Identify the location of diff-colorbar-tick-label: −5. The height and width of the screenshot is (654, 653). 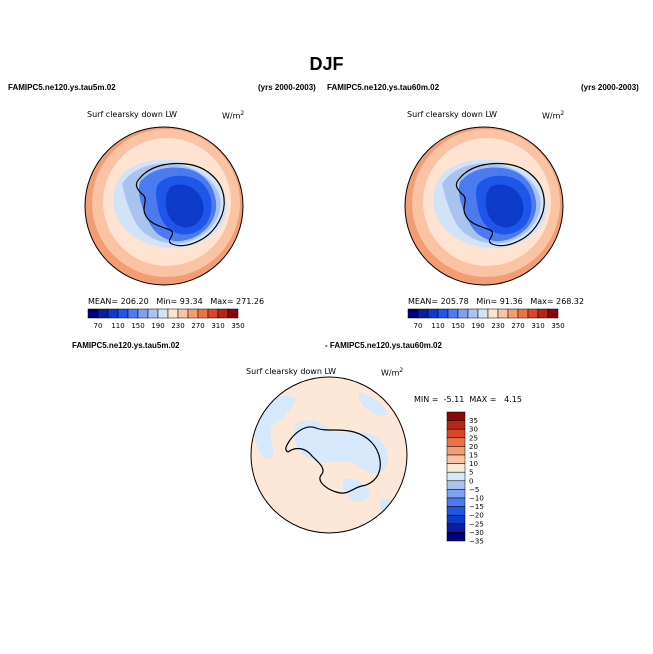
(474, 490).